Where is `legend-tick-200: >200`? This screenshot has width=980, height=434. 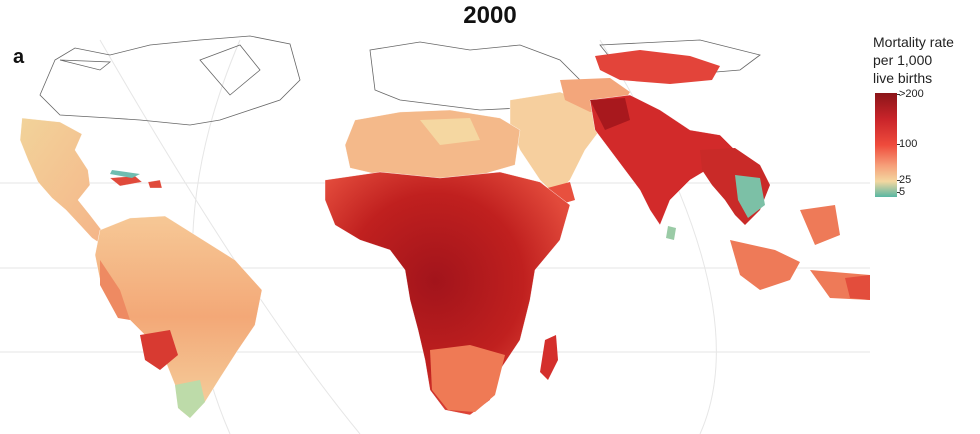 legend-tick-200: >200 is located at coordinates (911, 94).